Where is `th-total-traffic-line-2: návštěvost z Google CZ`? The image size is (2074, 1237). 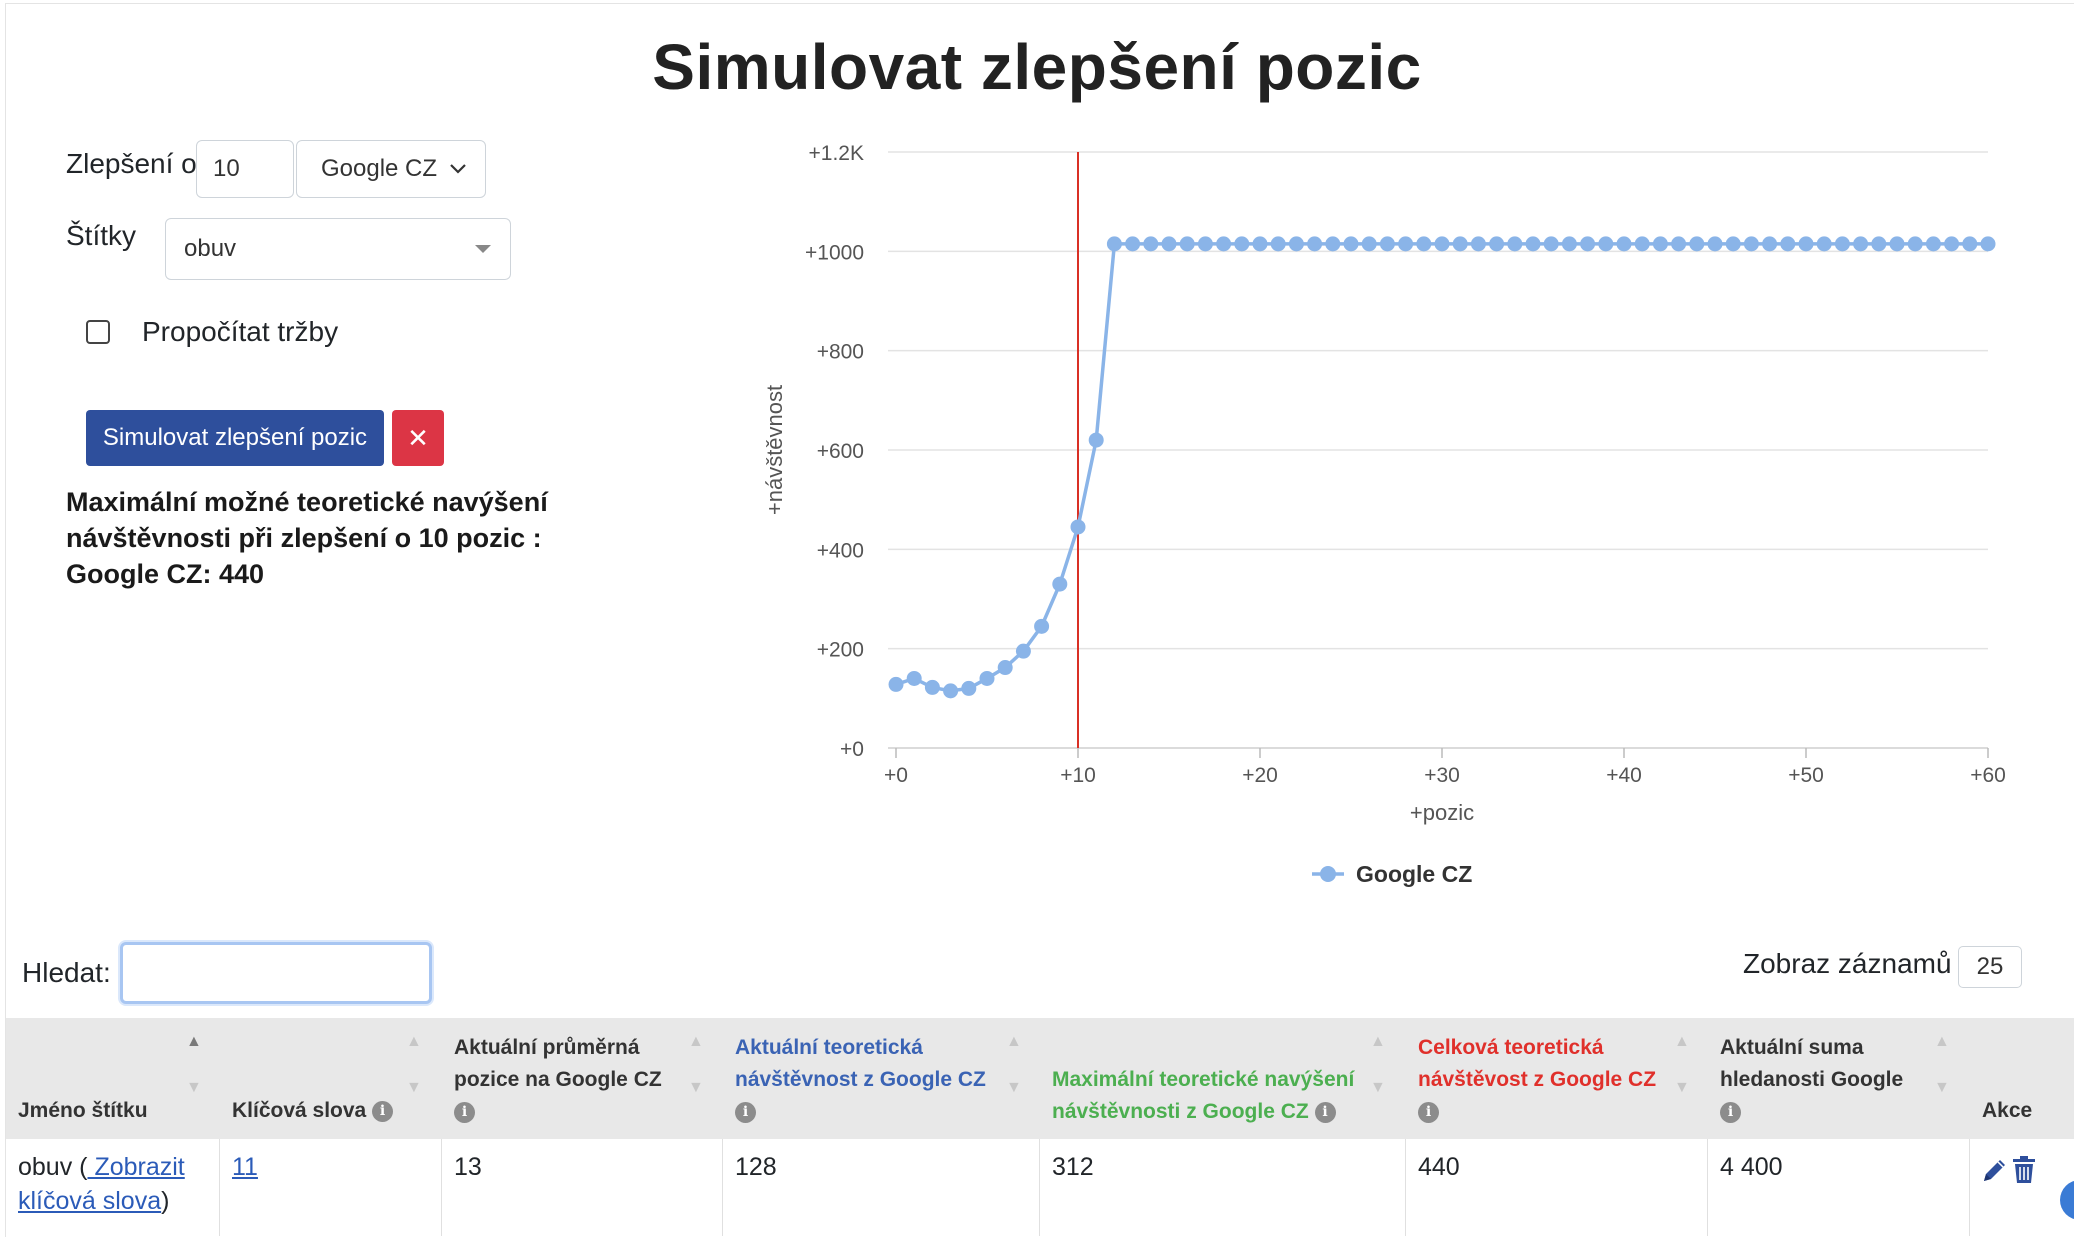 th-total-traffic-line-2: návštěvost z Google CZ is located at coordinates (1537, 1079).